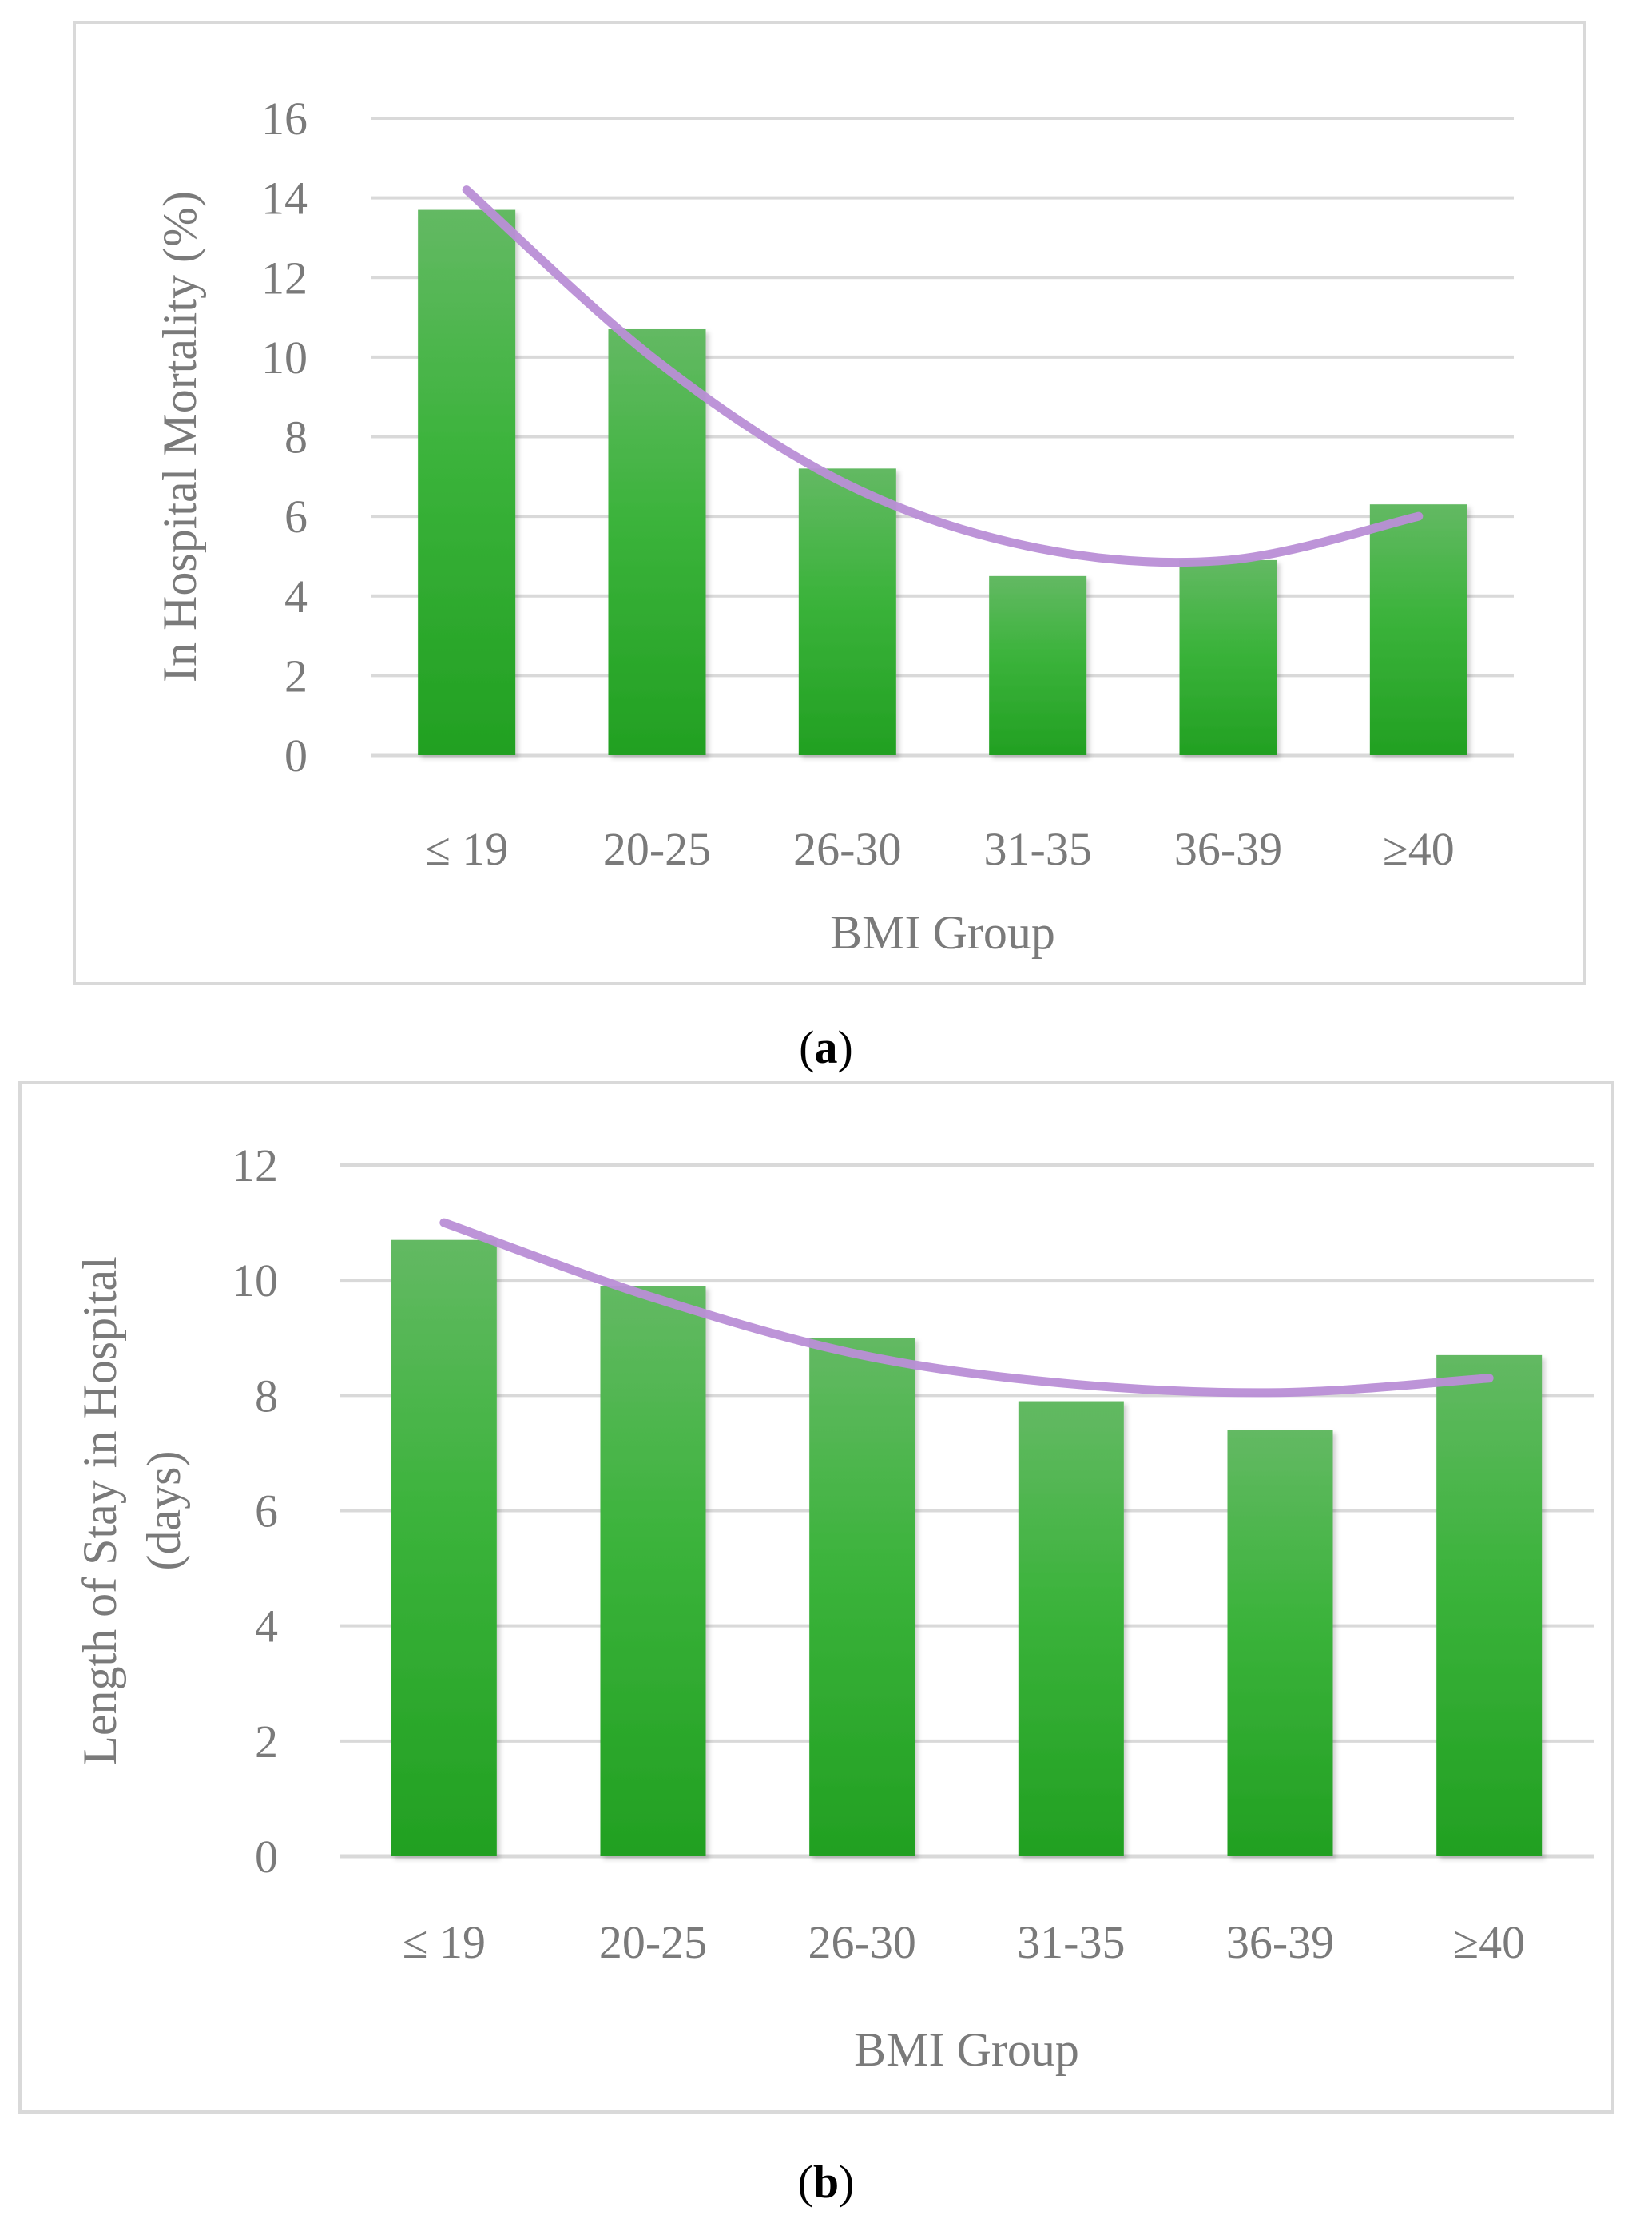 The image size is (1652, 2223). Describe the element at coordinates (1280, 1942) in the screenshot. I see `x-category-label-b: 36-39` at that location.